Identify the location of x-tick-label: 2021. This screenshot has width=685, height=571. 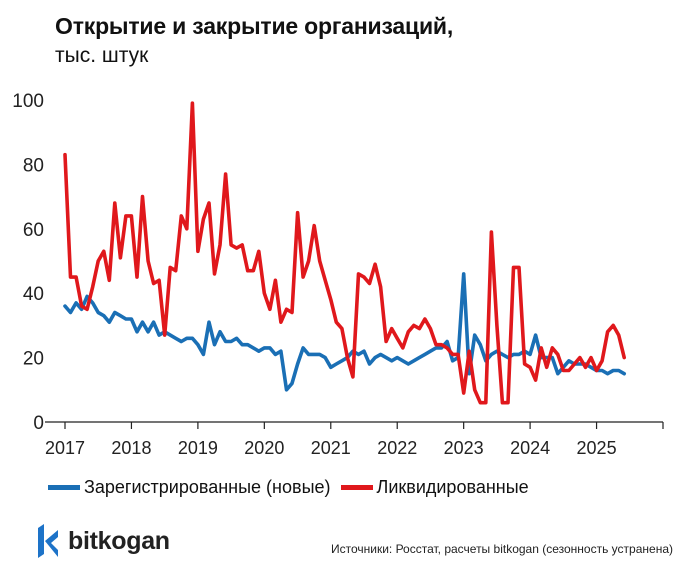
(331, 448).